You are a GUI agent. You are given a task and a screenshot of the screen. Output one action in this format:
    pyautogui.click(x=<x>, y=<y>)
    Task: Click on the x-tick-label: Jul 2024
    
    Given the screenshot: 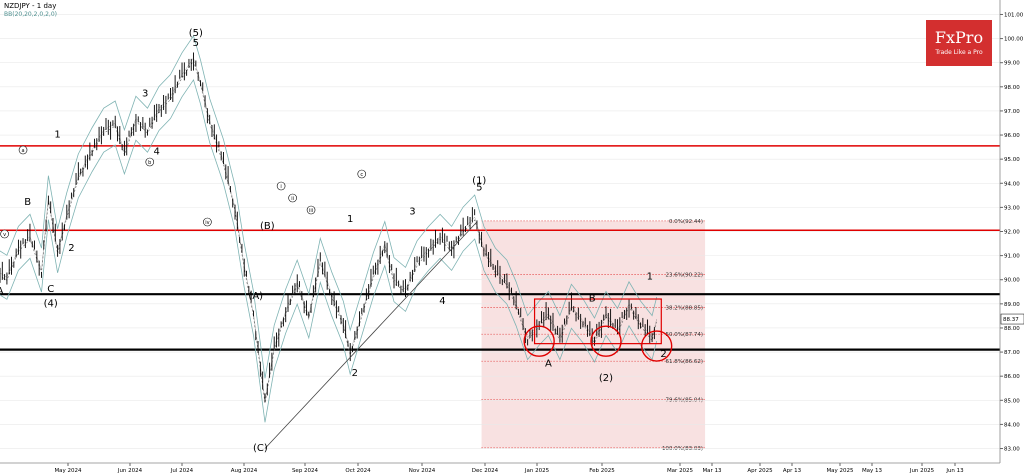 What is the action you would take?
    pyautogui.click(x=182, y=471)
    